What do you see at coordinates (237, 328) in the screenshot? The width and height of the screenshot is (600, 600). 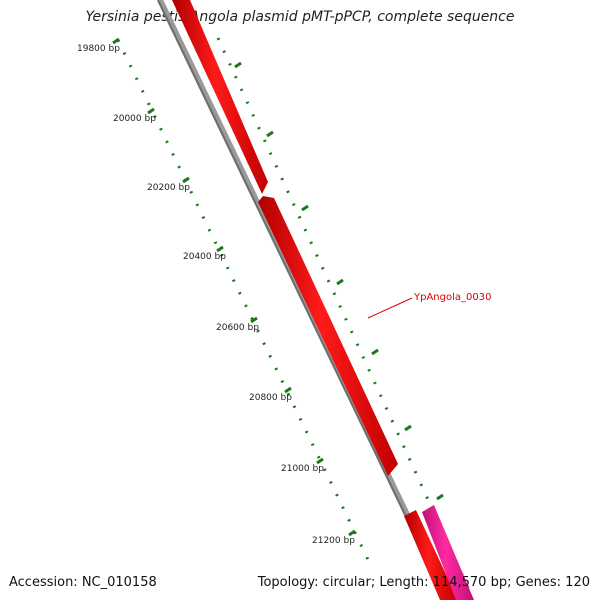 I see `tick-label: 20600 bp` at bounding box center [237, 328].